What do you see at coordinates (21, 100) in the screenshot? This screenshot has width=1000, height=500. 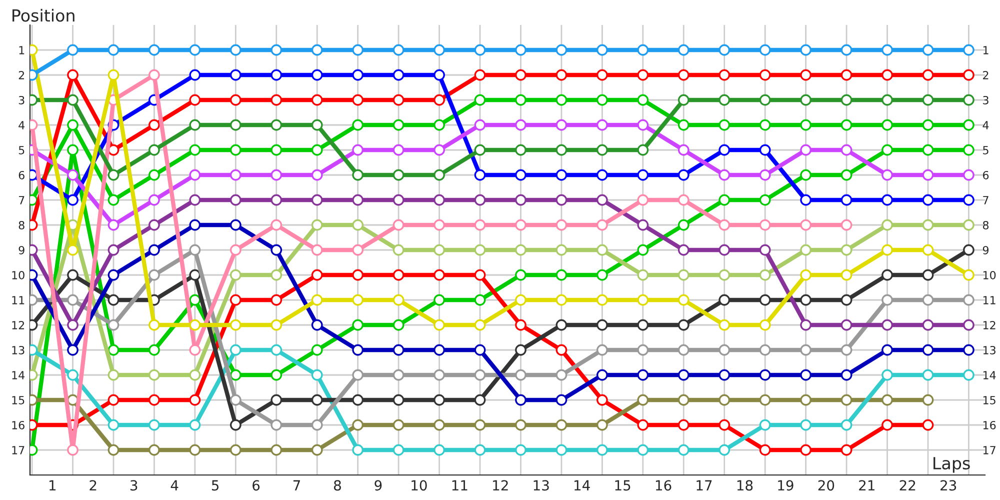 I see `y-tick-label: 3` at bounding box center [21, 100].